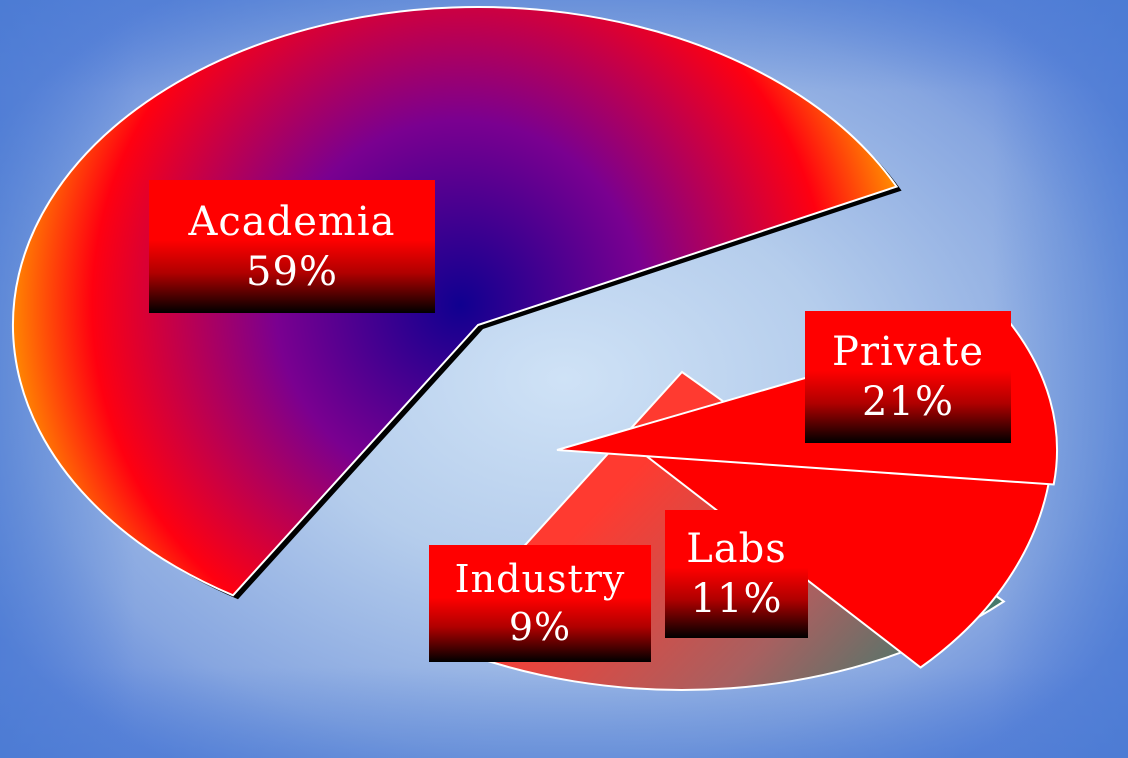 The image size is (1128, 758). What do you see at coordinates (736, 549) in the screenshot?
I see `slice-label-labs-name: Labs` at bounding box center [736, 549].